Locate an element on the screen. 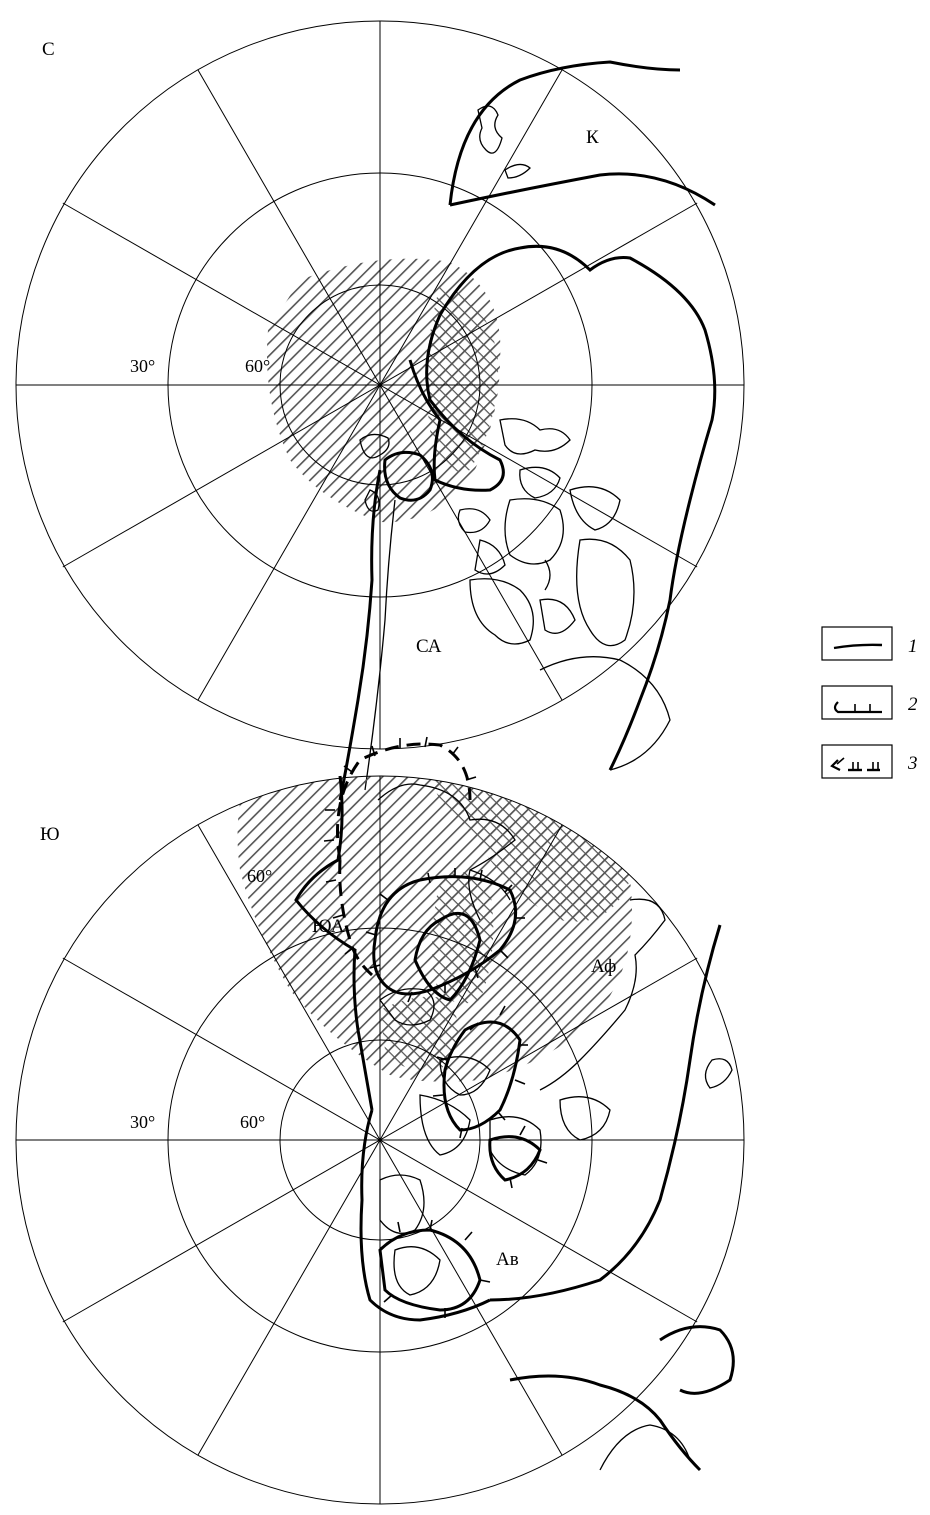 Image resolution: width=930 pixels, height=1515 pixels. south-lat-label-60-top: 60° is located at coordinates (259, 876).